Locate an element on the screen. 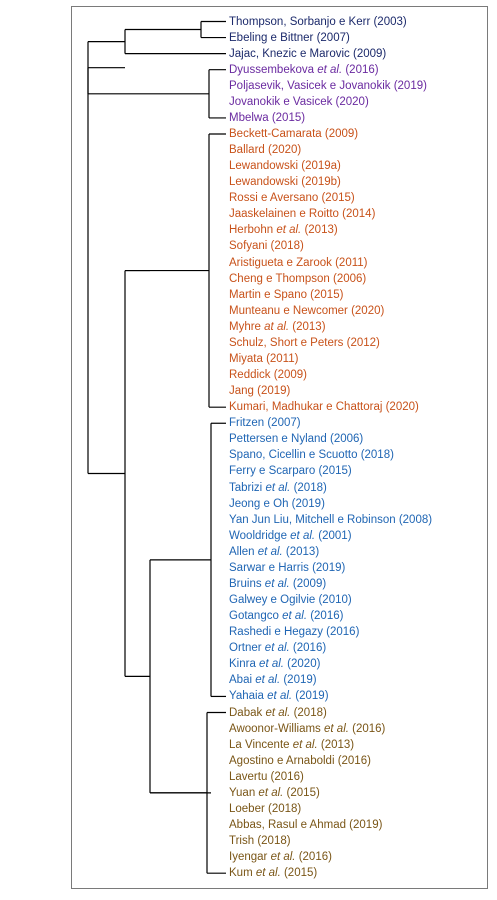  leaf-label-pre: Miyata (2011) is located at coordinates (264, 358).